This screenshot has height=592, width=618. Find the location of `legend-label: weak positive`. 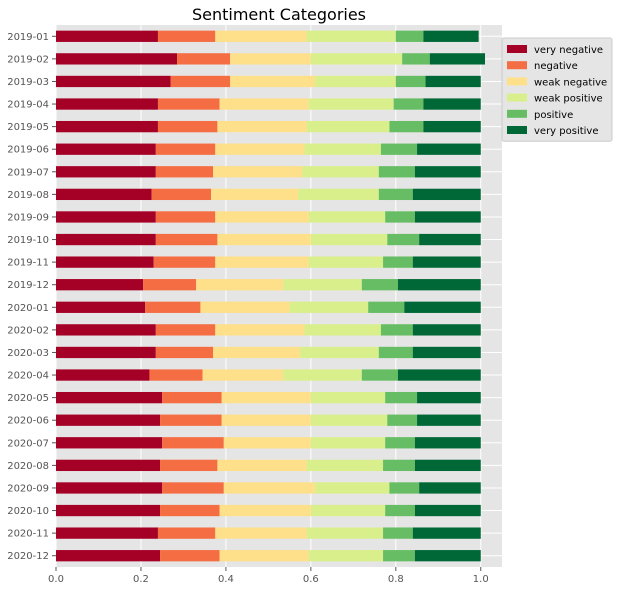

legend-label: weak positive is located at coordinates (568, 99).